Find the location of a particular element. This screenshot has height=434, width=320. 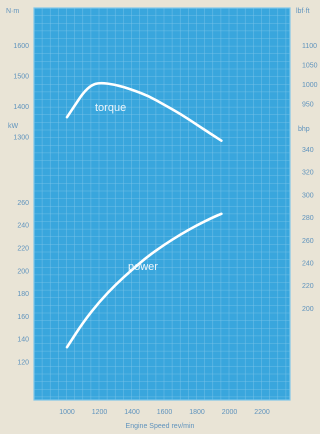

x-tick-label: 1800 is located at coordinates (197, 412).